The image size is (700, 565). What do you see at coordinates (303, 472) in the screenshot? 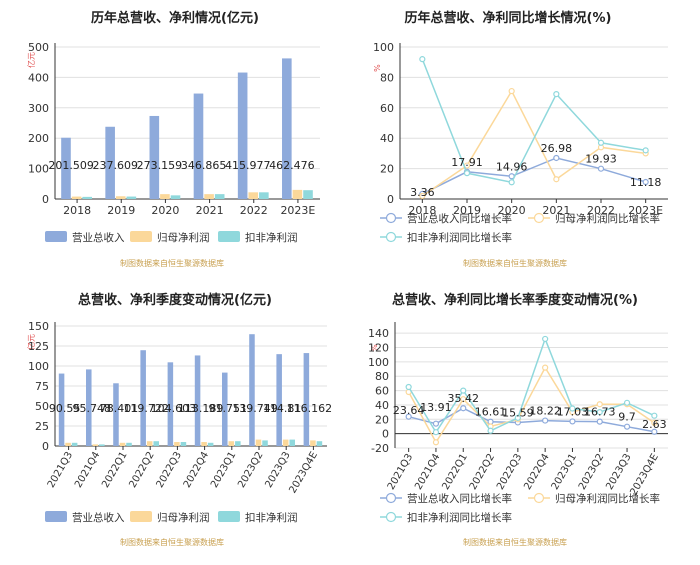
I see `x-tick-label: 2023Q4E` at bounding box center [303, 472].